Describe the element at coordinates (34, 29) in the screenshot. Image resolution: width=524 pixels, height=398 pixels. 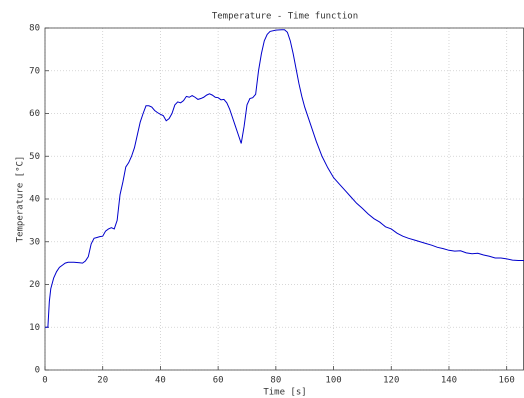
I see `y-tick-label: 80` at that location.